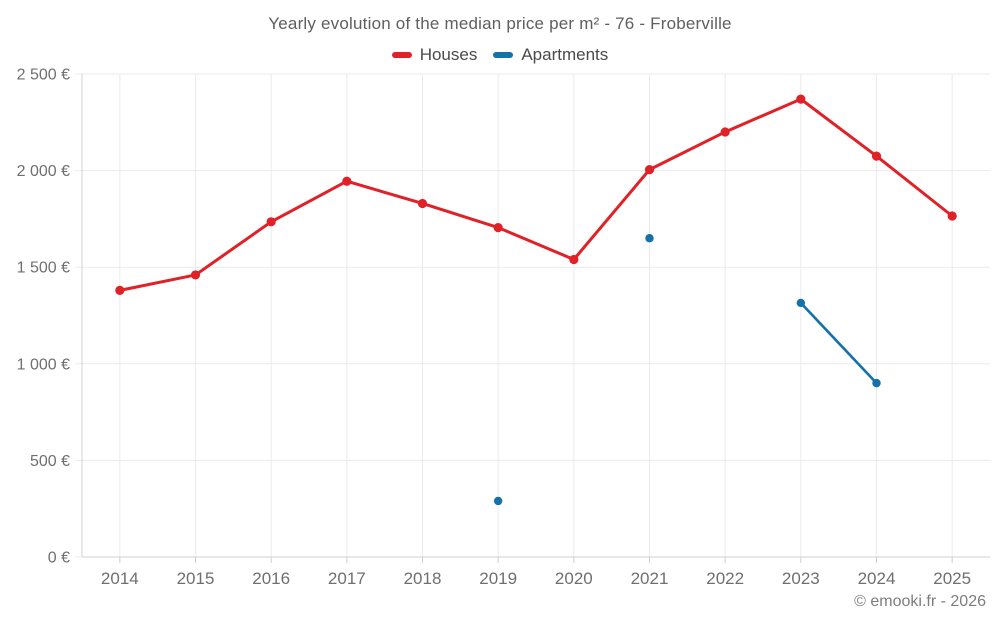  Describe the element at coordinates (50, 461) in the screenshot. I see `y-axis-tick-label: 500 €` at that location.